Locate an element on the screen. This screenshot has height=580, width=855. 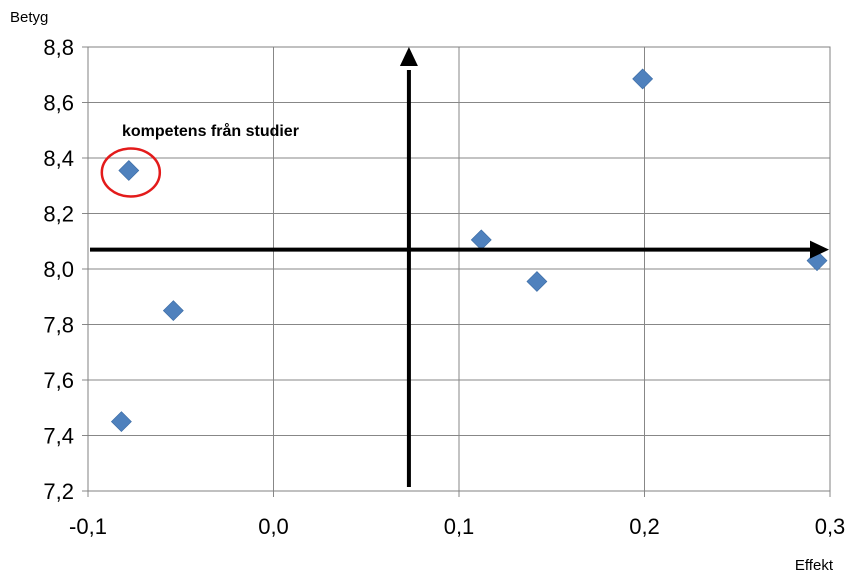
highlight-circle is located at coordinates (131, 172).